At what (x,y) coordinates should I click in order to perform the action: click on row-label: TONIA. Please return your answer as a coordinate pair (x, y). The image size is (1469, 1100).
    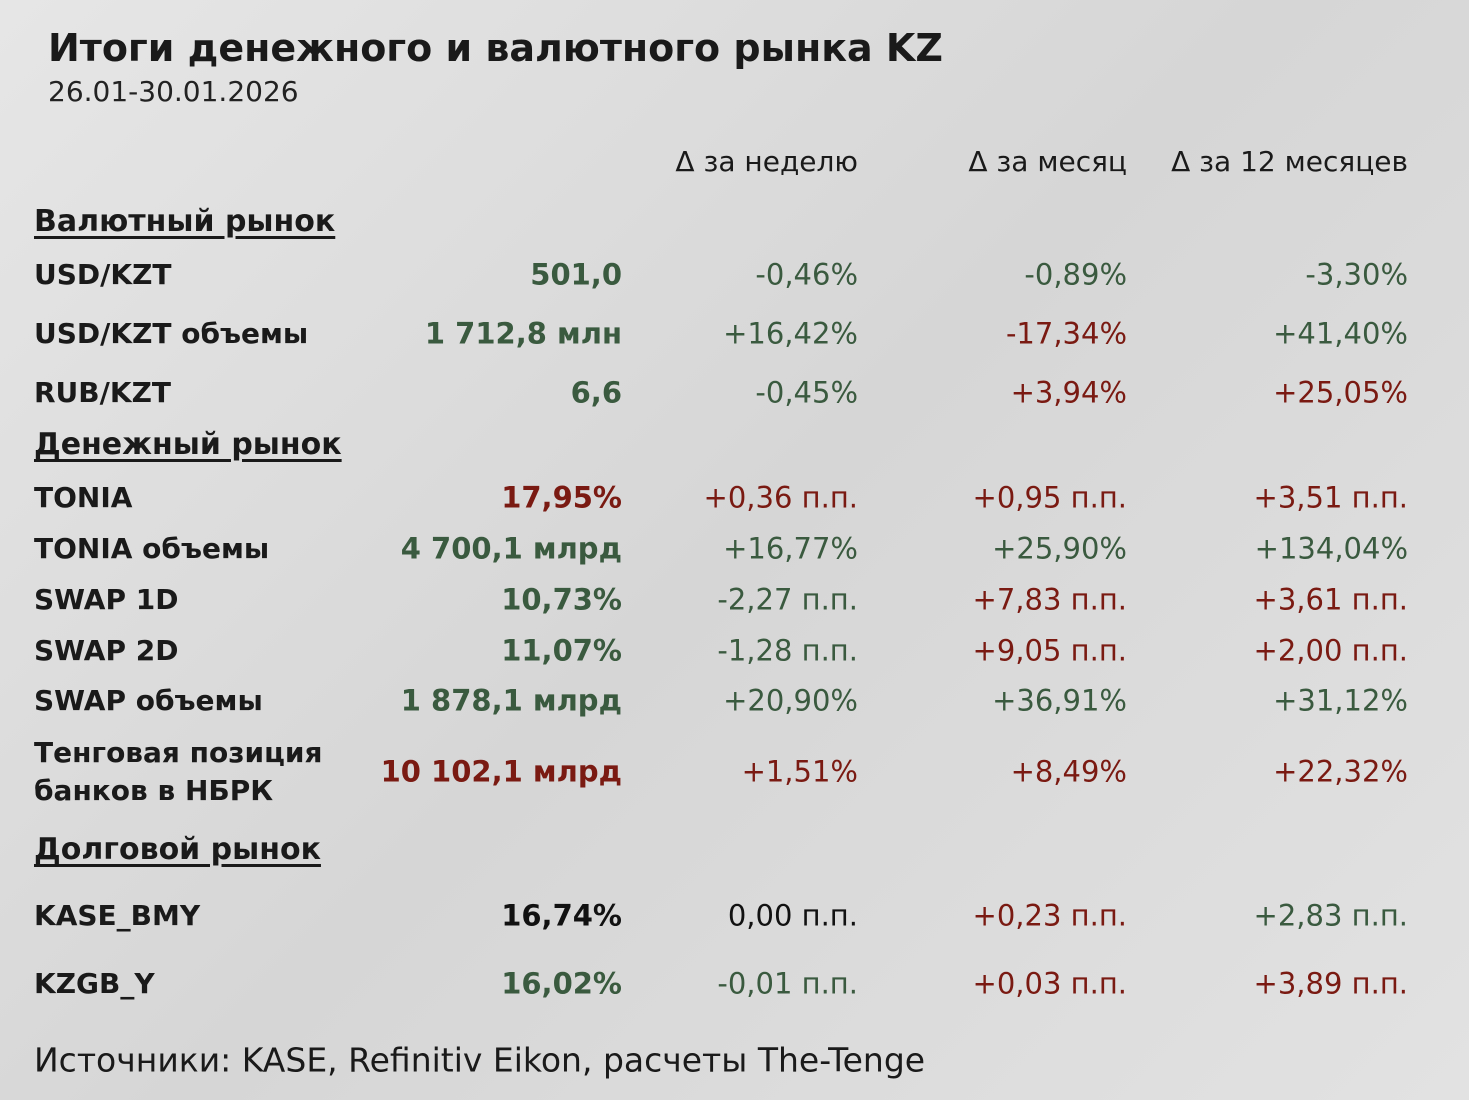
    Looking at the image, I should click on (83, 497).